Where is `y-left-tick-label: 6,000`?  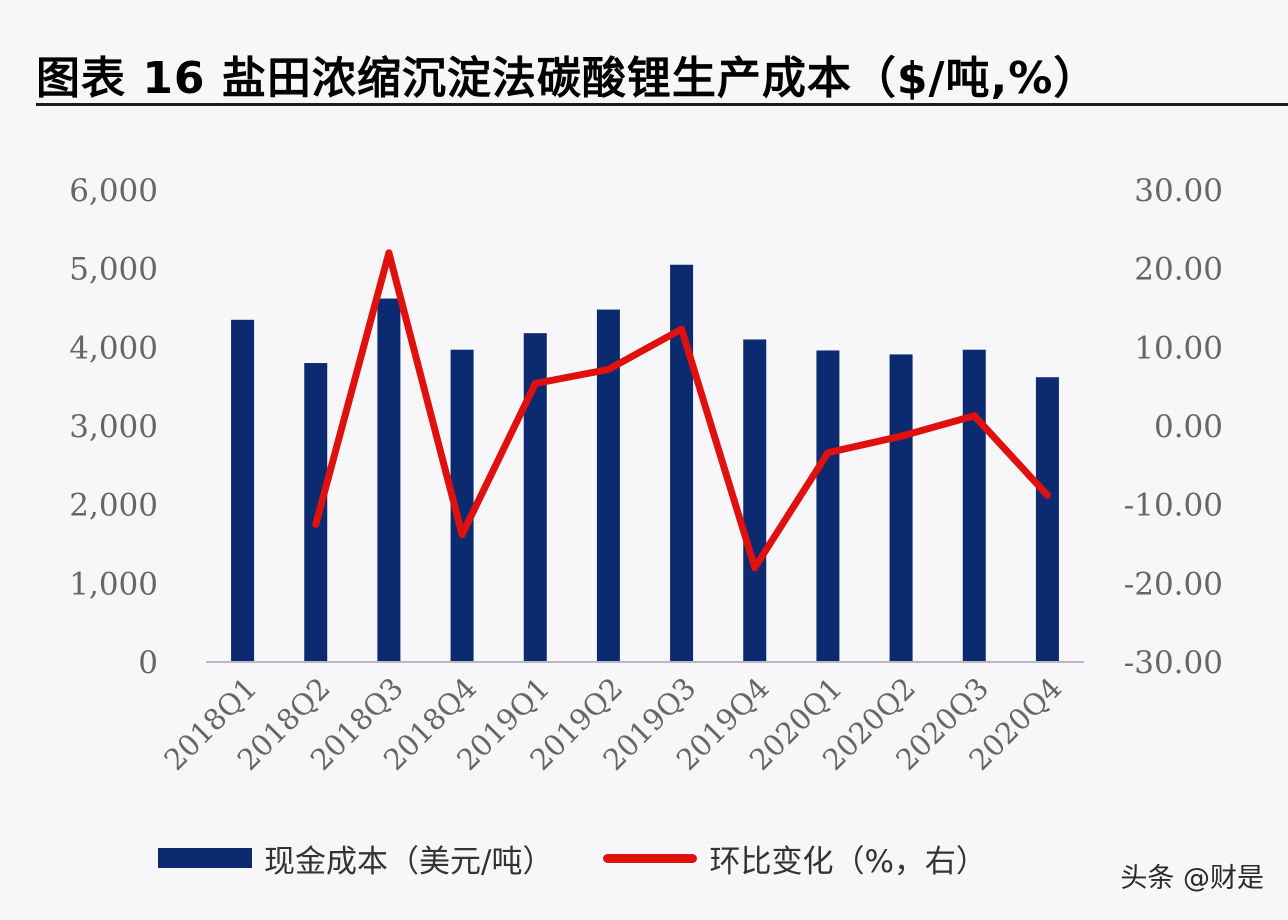 y-left-tick-label: 6,000 is located at coordinates (113, 191).